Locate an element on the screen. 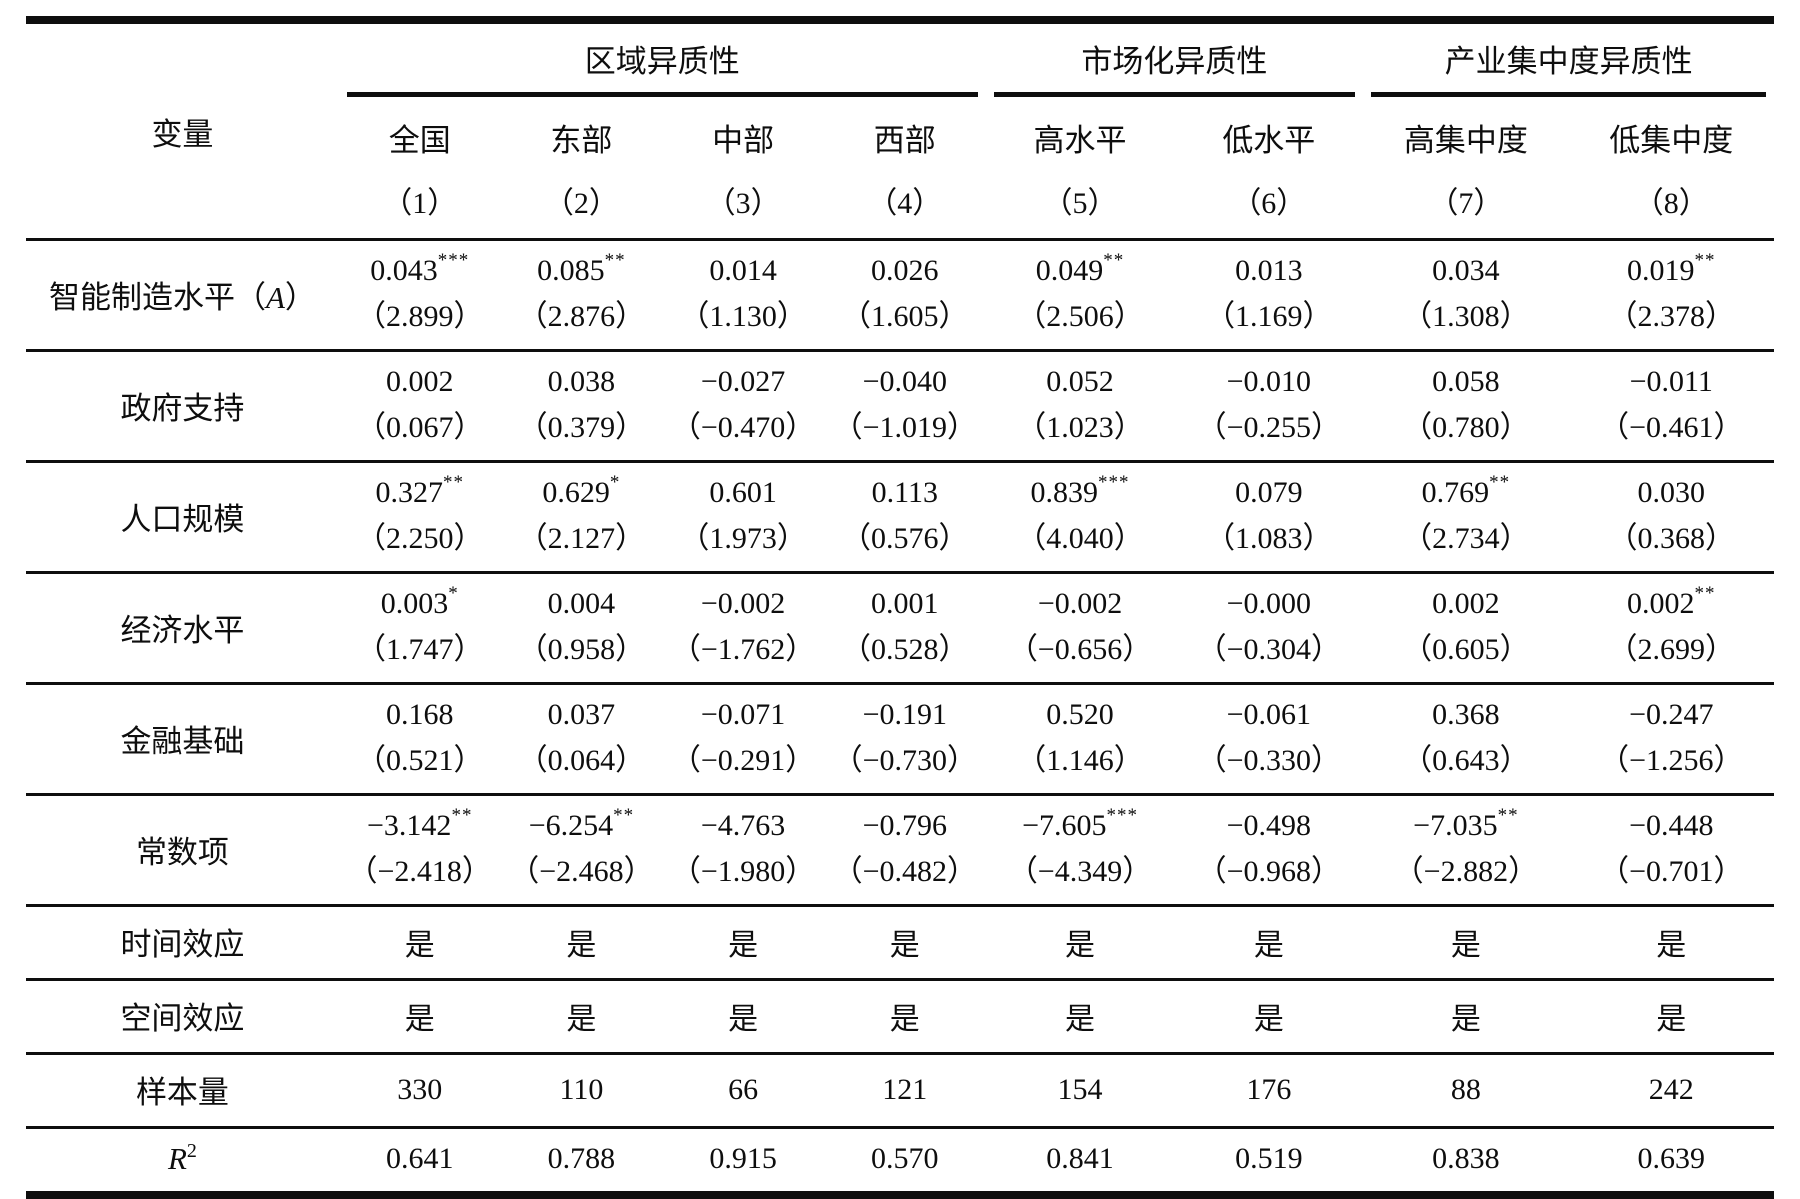 This screenshot has width=1800, height=1199. row-label: 常数项 is located at coordinates (182, 850).